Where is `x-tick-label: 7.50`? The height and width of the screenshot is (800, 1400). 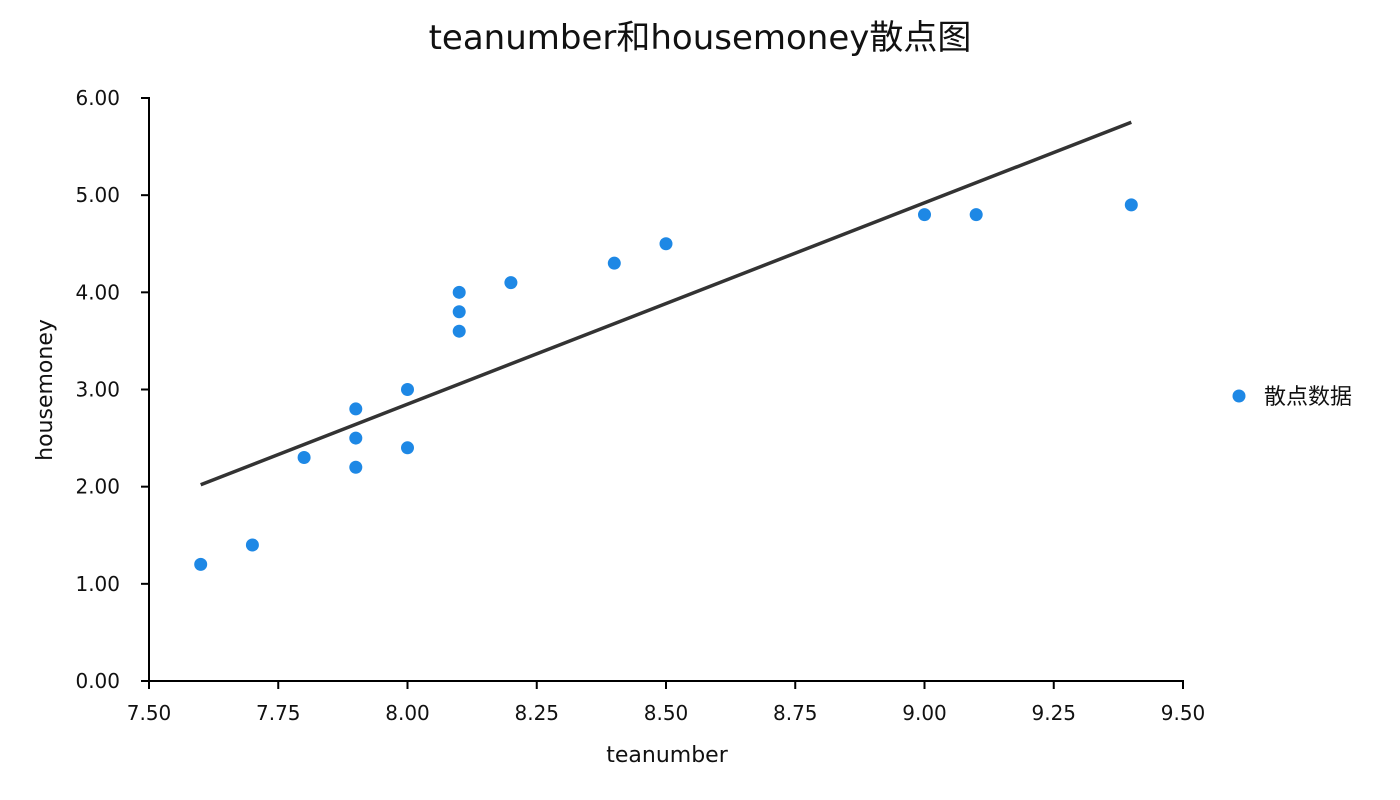 x-tick-label: 7.50 is located at coordinates (149, 713).